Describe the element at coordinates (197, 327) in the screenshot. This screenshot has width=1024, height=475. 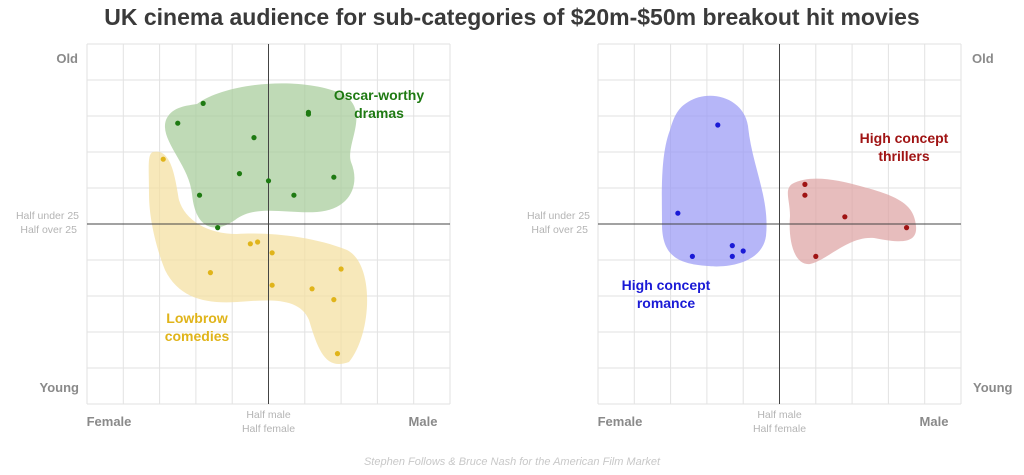
I see `cluster-label-lowbrow: Lowbrow comedies` at that location.